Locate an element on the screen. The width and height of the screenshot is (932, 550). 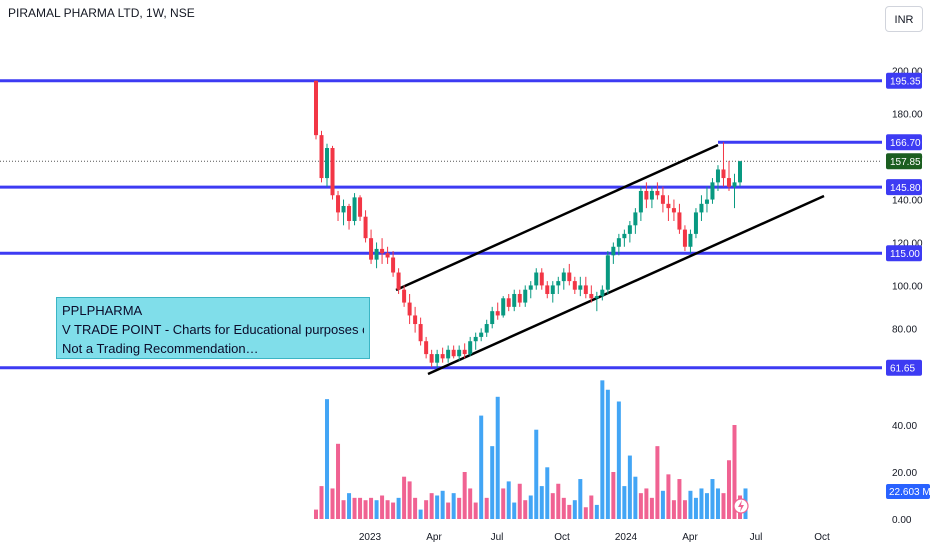
currency-selector: INR is located at coordinates (904, 19).